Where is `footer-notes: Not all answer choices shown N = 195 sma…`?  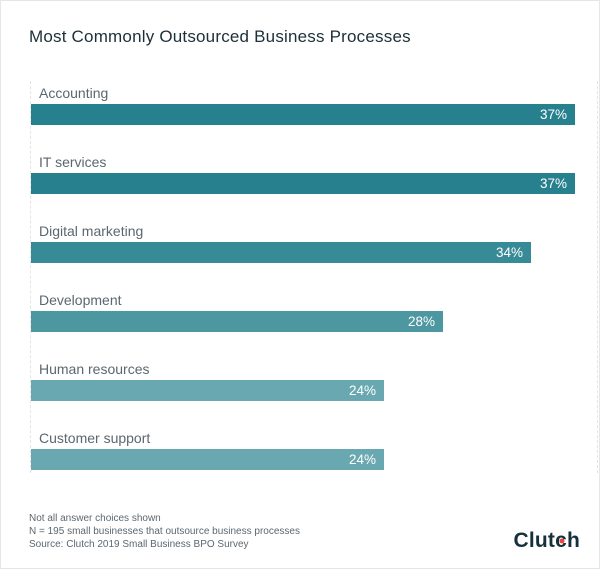
footer-notes: Not all answer choices shown N = 195 sma… is located at coordinates (164, 531).